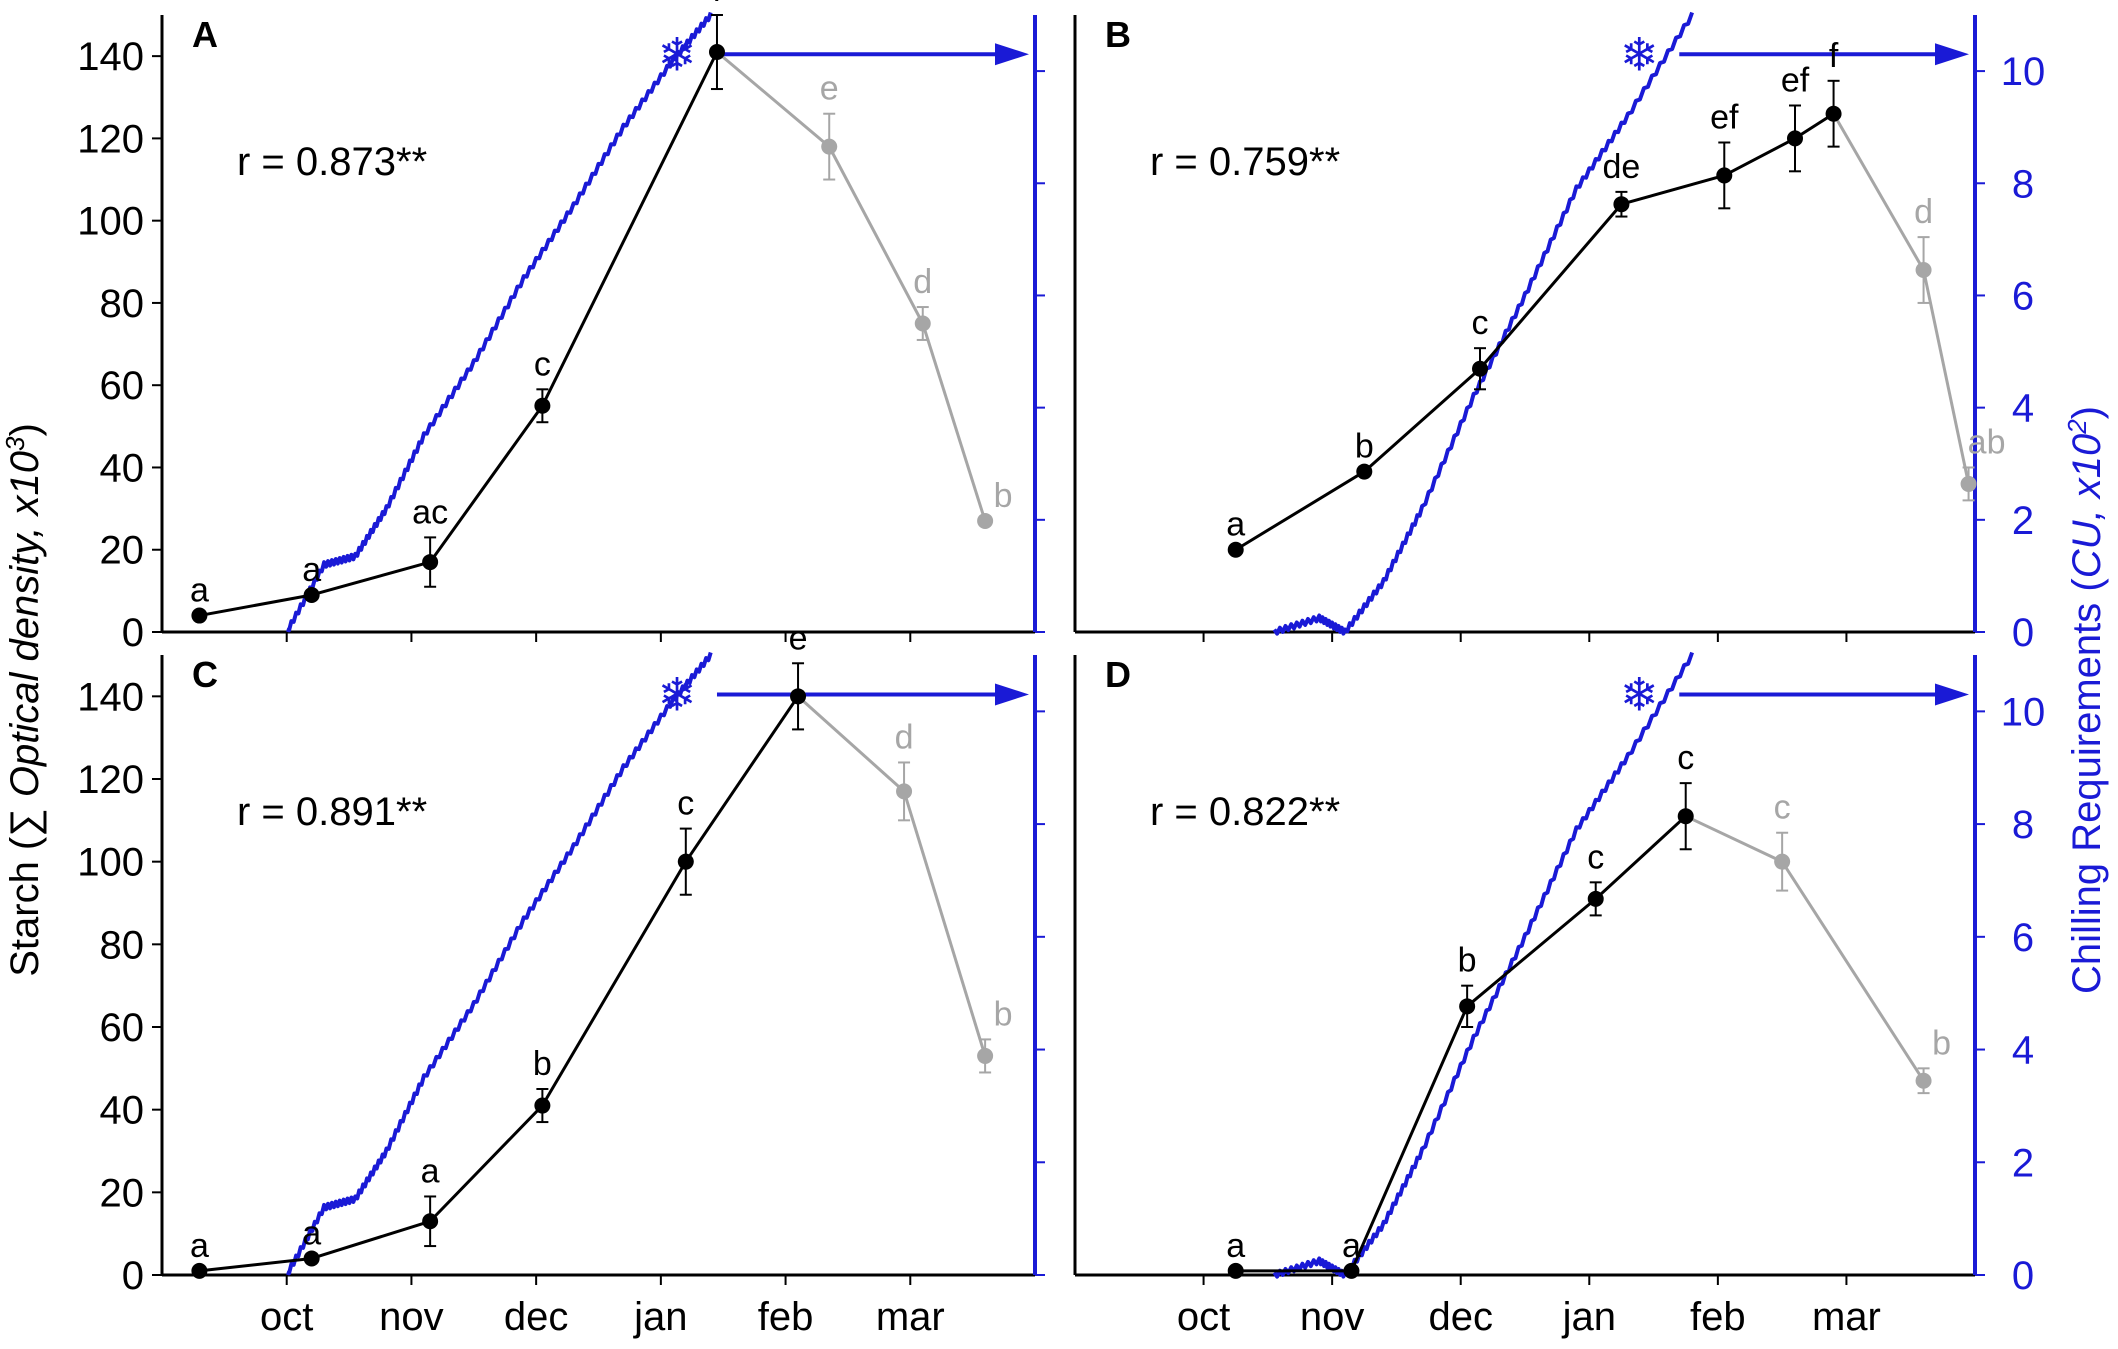 The width and height of the screenshot is (2118, 1349). What do you see at coordinates (536, 1317) in the screenshot?
I see `panel-c-xtick-label: dec` at bounding box center [536, 1317].